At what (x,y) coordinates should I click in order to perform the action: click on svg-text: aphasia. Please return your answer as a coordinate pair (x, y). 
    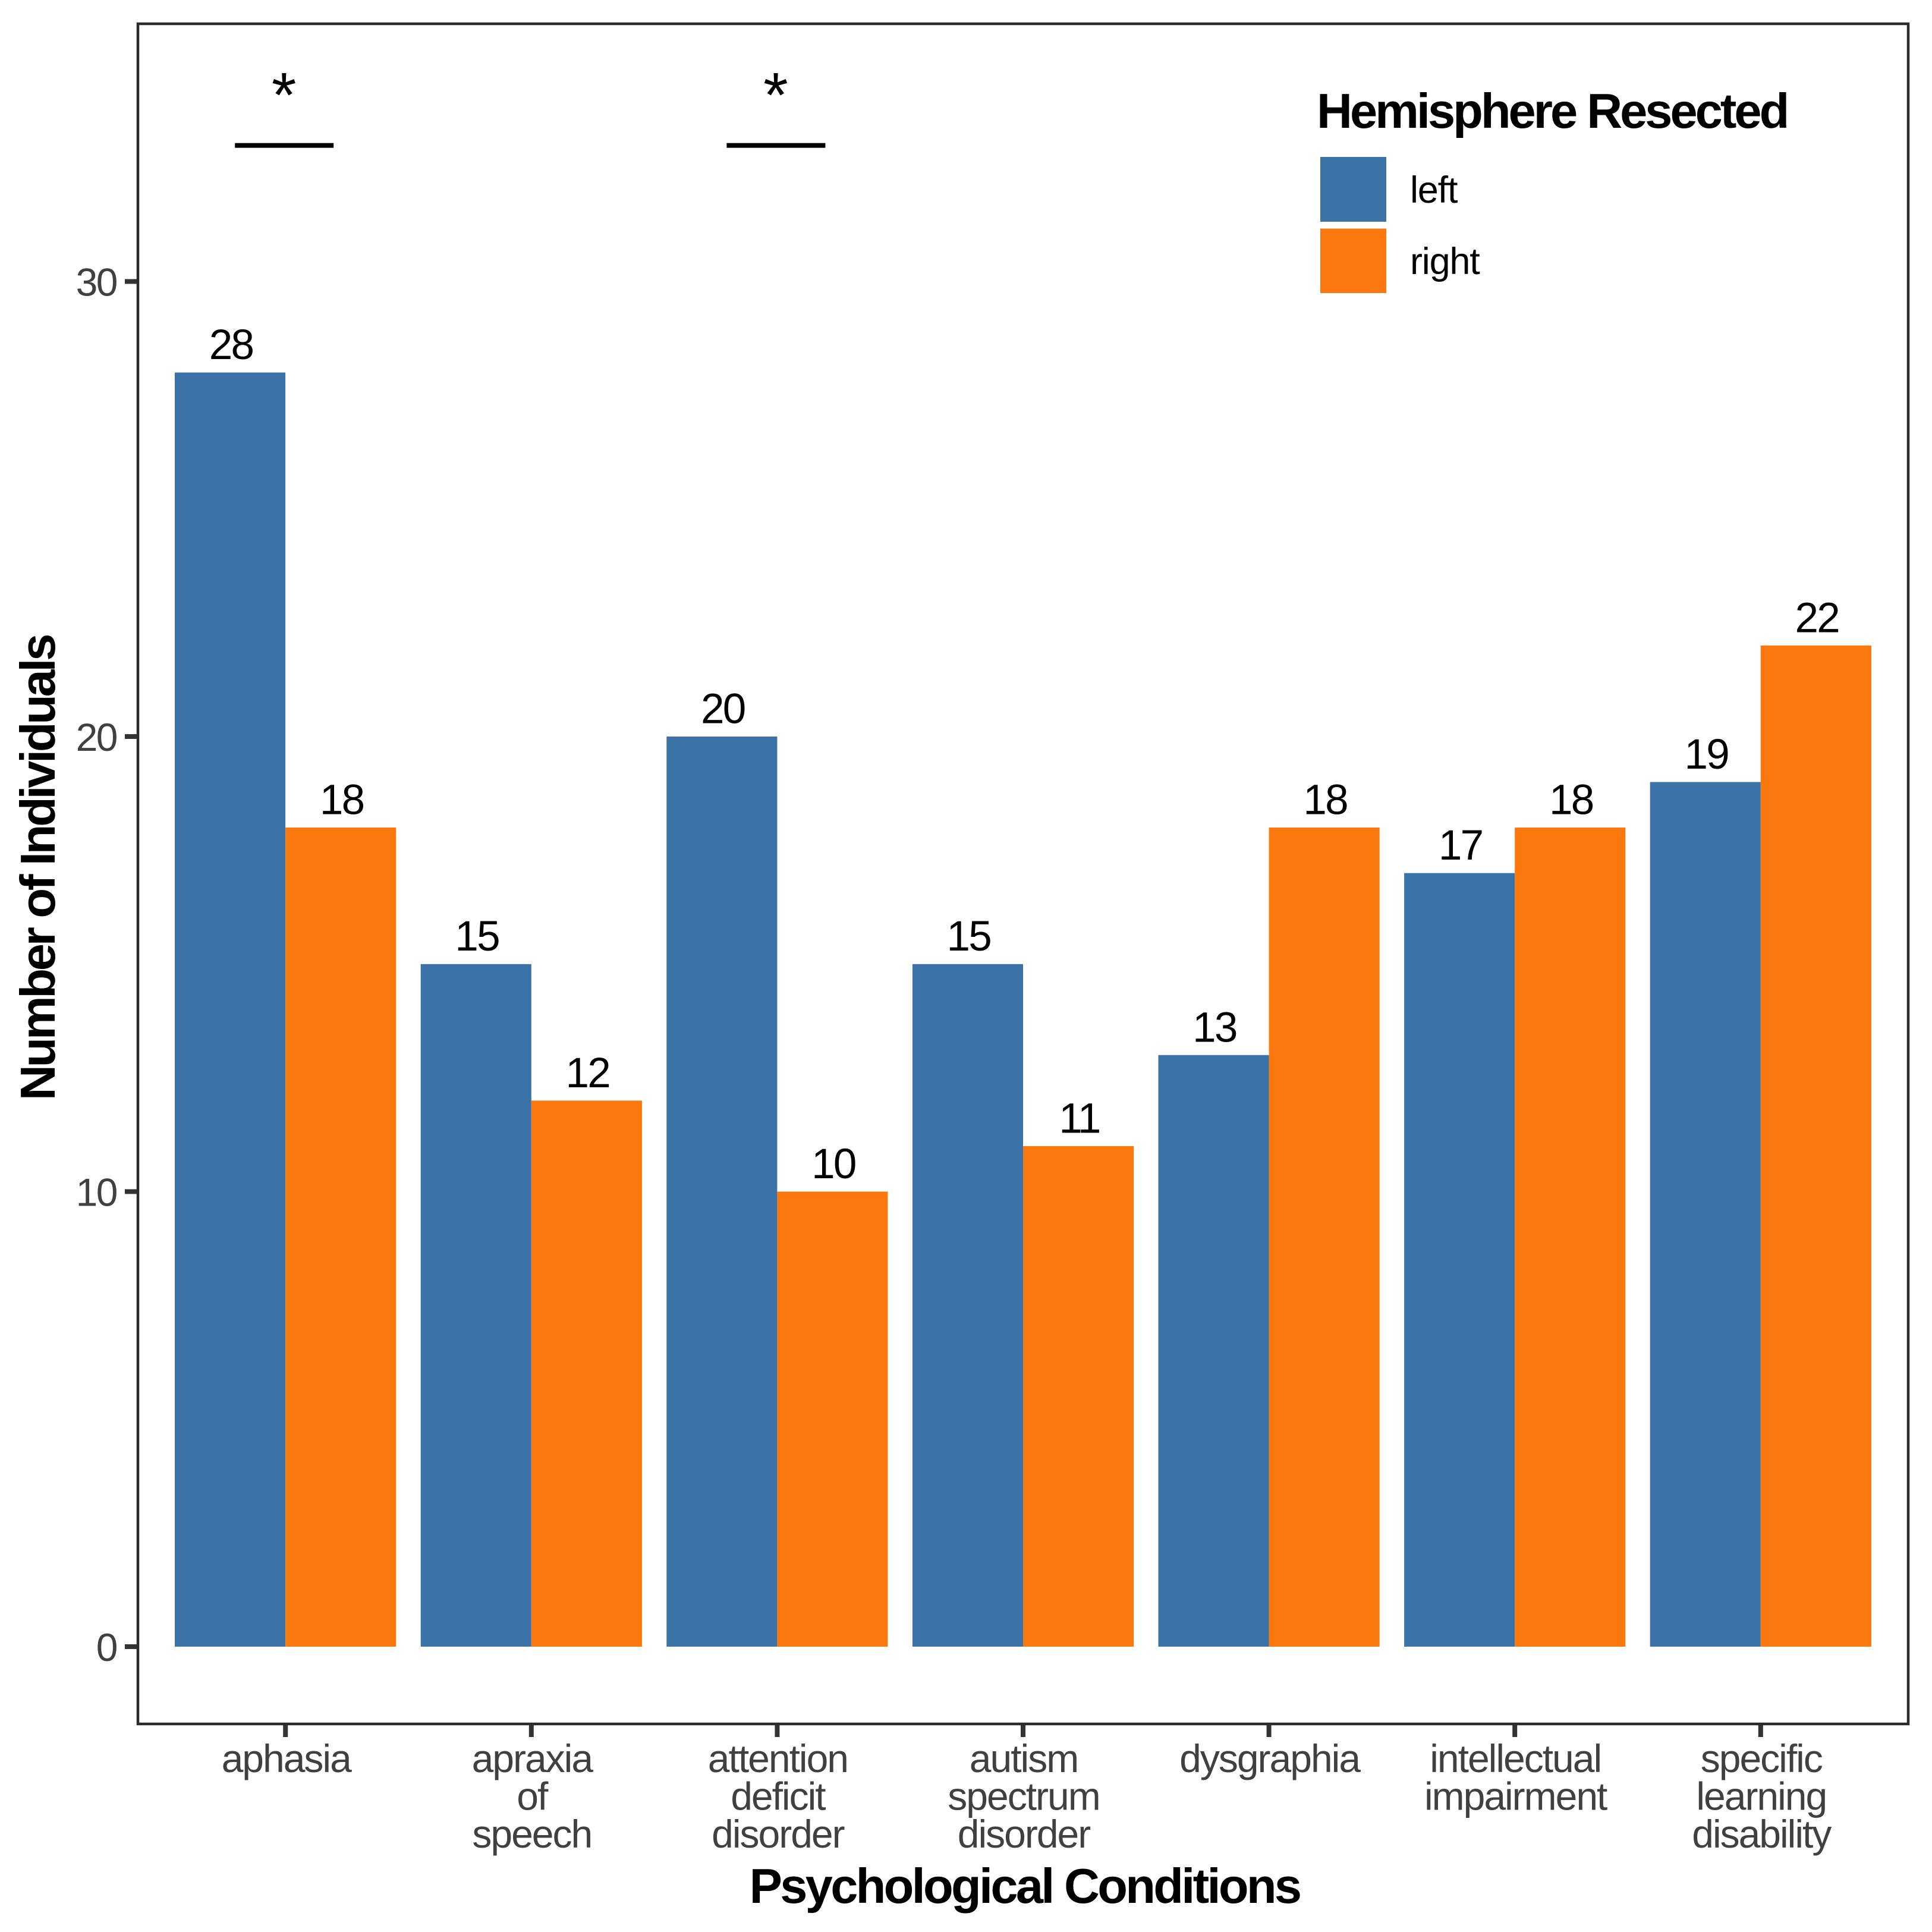
    Looking at the image, I should click on (287, 1758).